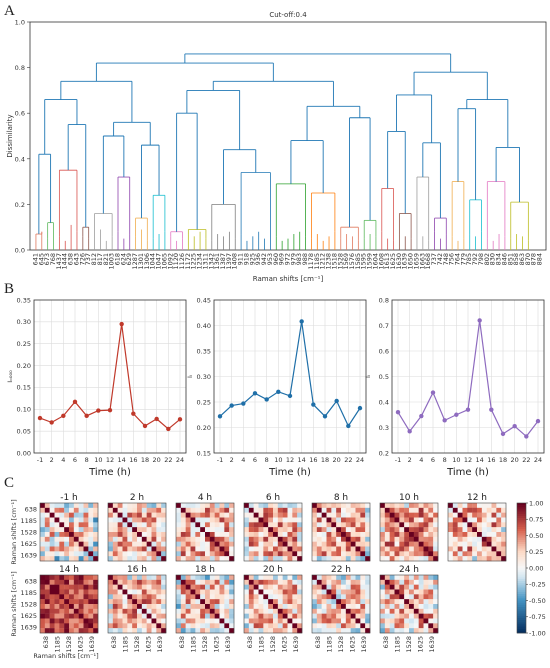 This screenshot has height=668, width=550. I want to click on leaf-label: 779, so click(463, 259).